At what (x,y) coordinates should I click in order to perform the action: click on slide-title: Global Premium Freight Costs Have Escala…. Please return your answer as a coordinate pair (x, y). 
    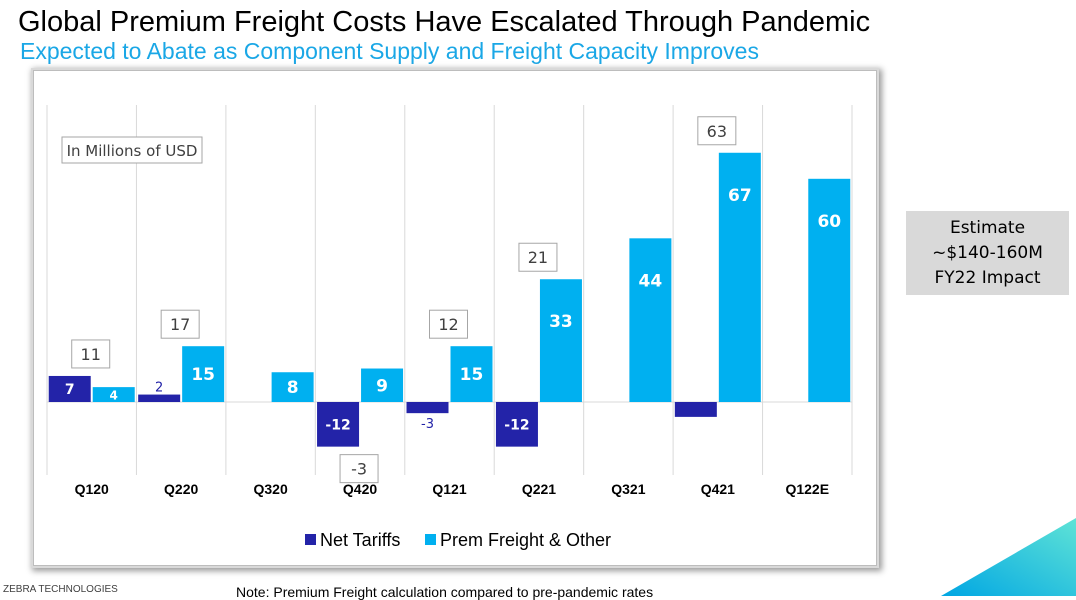
    Looking at the image, I should click on (444, 22).